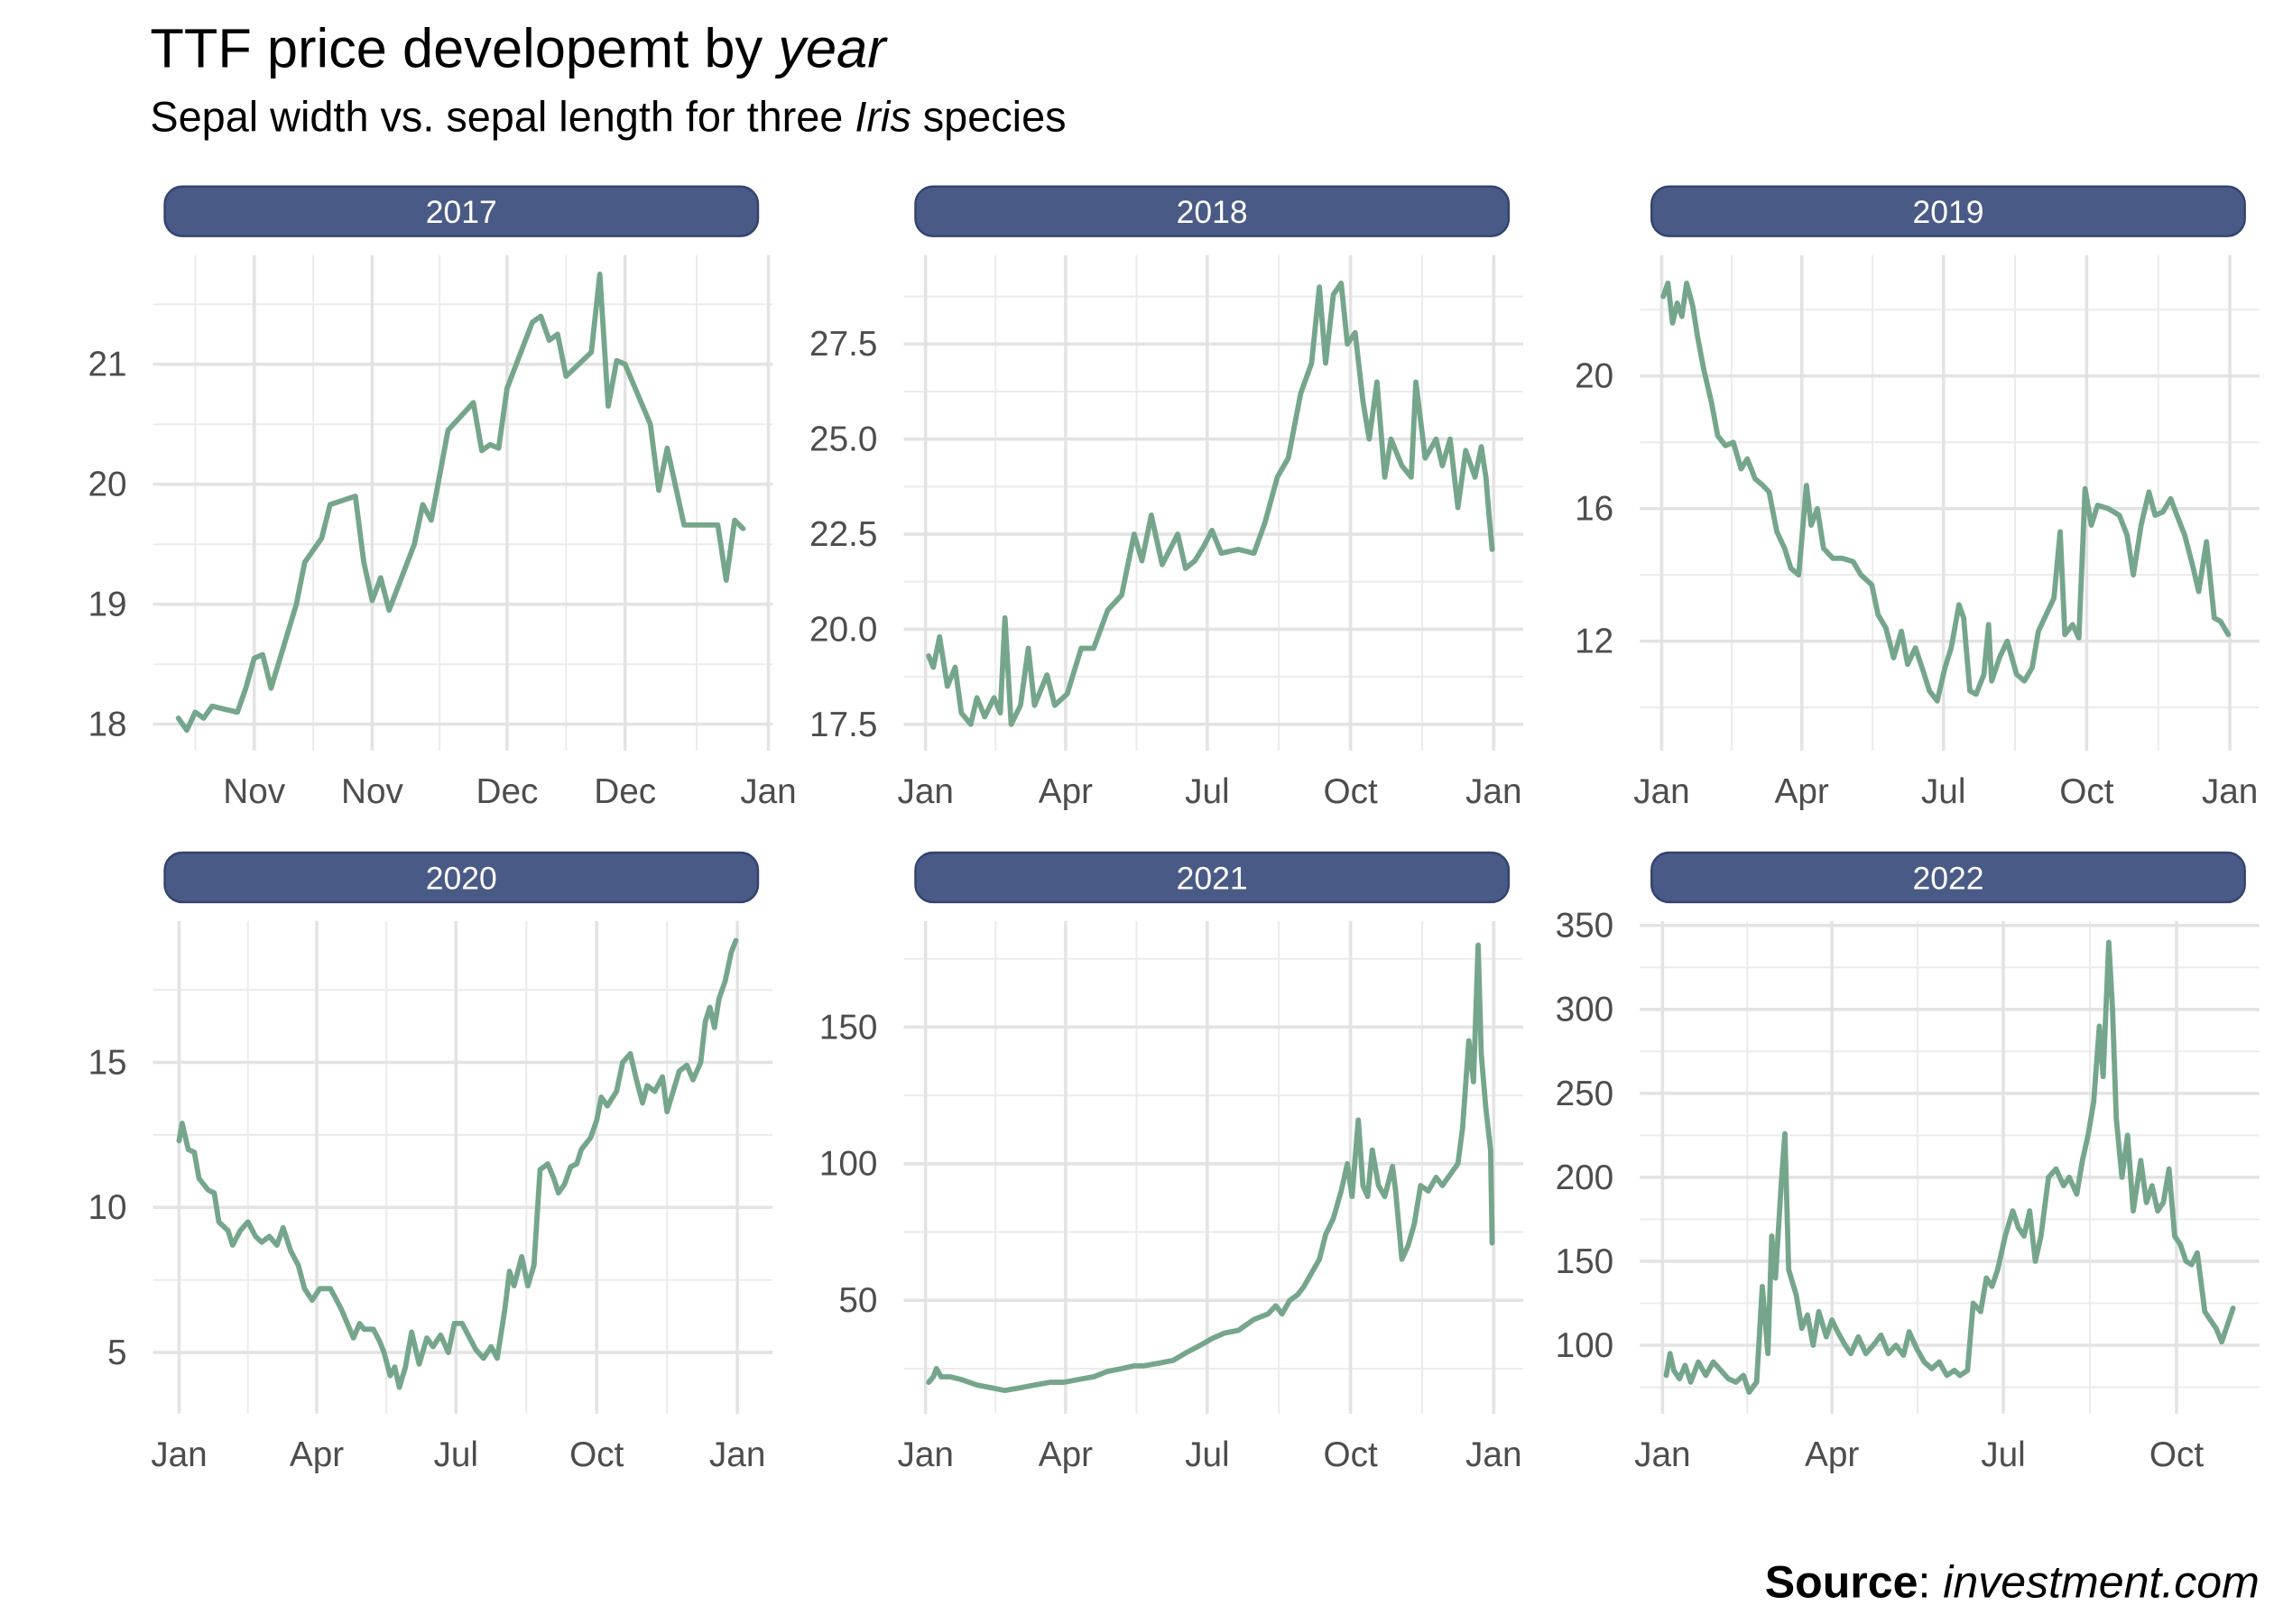 The image size is (2274, 1624). I want to click on y-tick-label: 200, so click(1585, 1177).